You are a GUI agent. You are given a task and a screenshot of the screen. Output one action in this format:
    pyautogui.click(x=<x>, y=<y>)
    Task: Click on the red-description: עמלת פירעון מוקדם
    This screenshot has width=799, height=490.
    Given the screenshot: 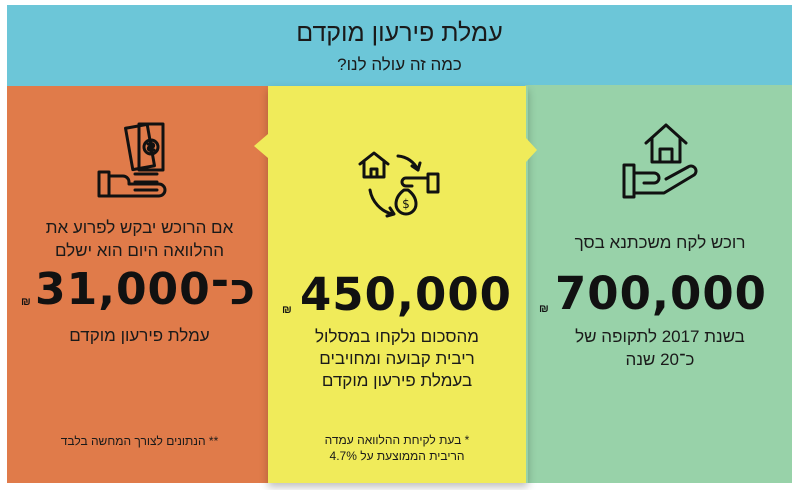 What is the action you would take?
    pyautogui.click(x=139, y=335)
    